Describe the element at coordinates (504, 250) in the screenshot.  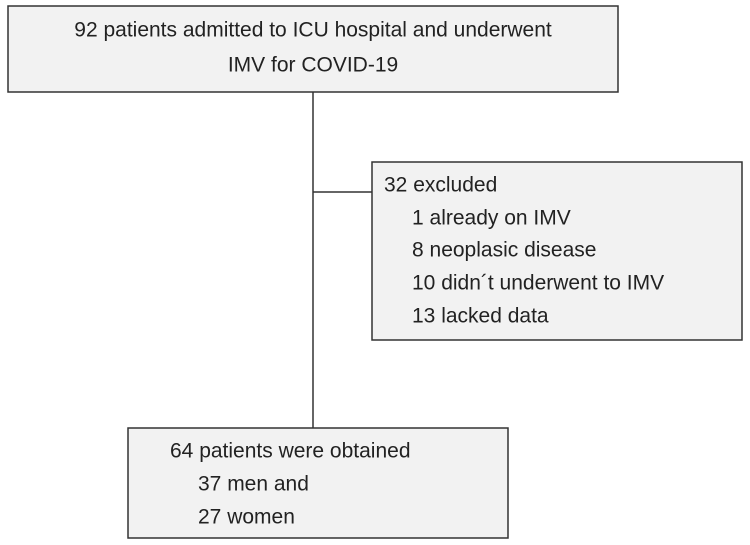
I see `node-item: 8 neoplasic disease` at that location.